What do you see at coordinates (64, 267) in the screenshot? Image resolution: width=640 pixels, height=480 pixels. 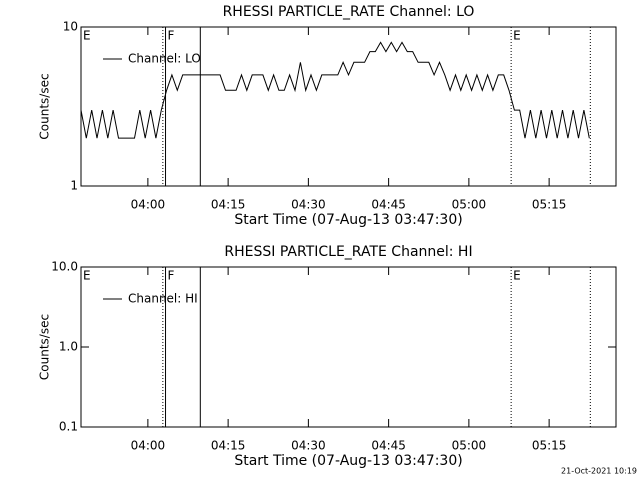 I see `y-tick-label: 10.0` at bounding box center [64, 267].